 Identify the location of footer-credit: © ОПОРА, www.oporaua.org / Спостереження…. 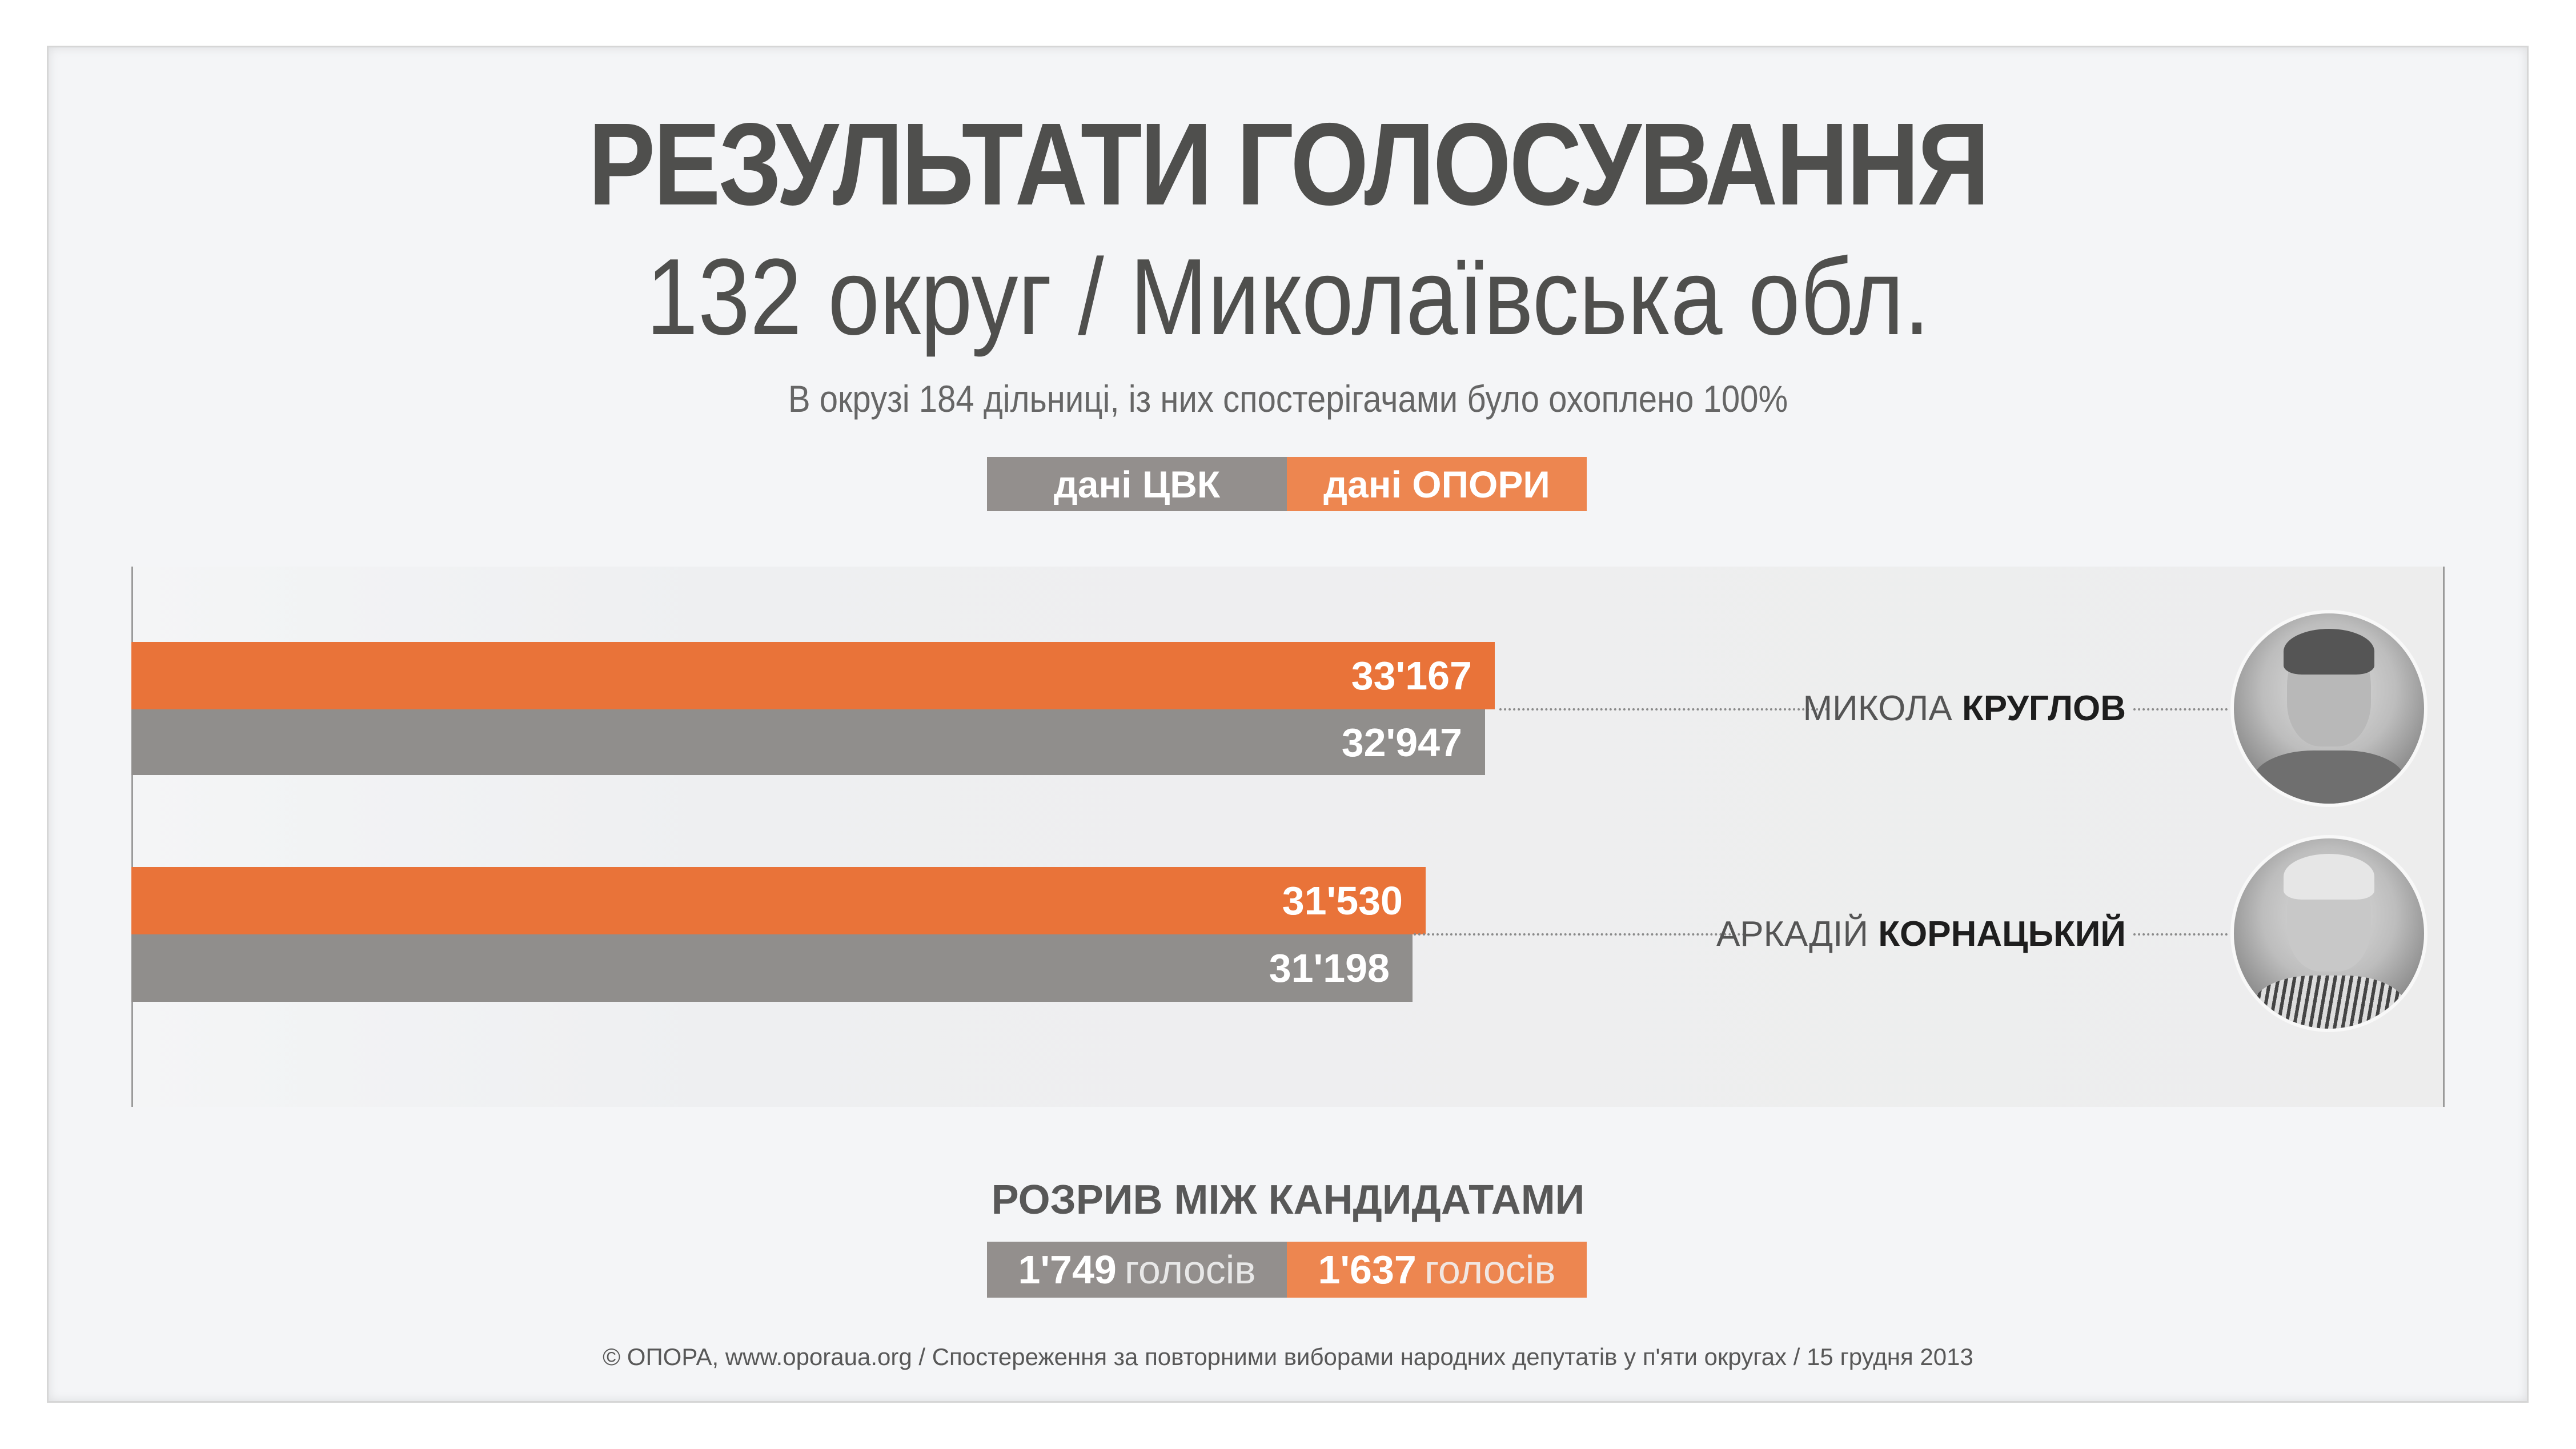
(1288, 1356).